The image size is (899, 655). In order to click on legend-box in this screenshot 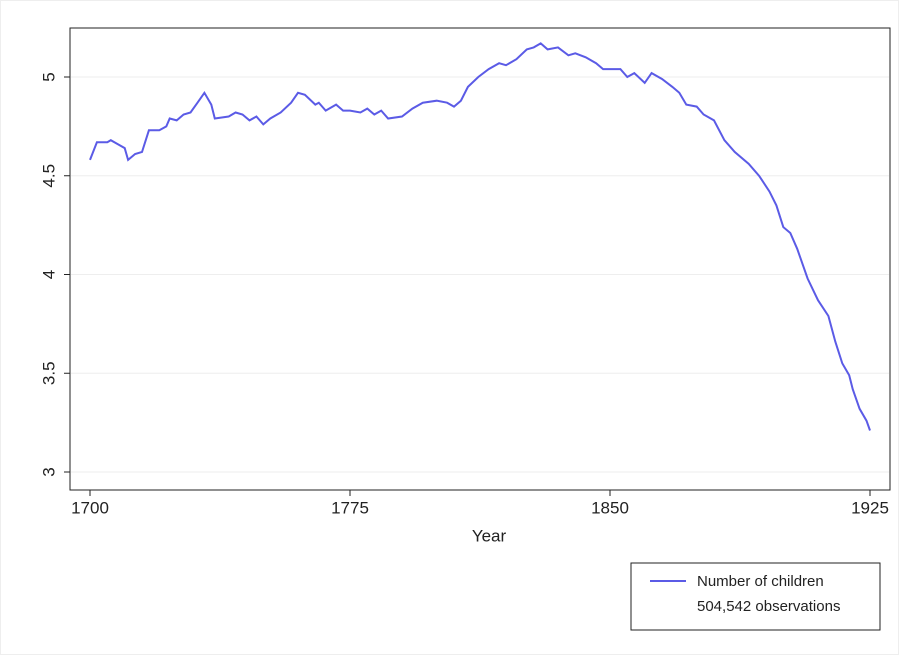, I will do `click(755, 596)`.